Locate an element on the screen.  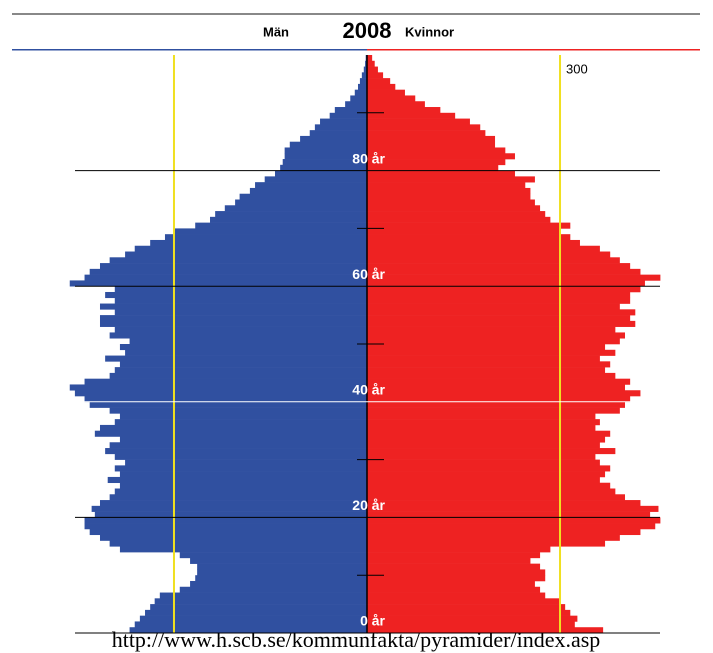
reference-label: 300 is located at coordinates (577, 68).